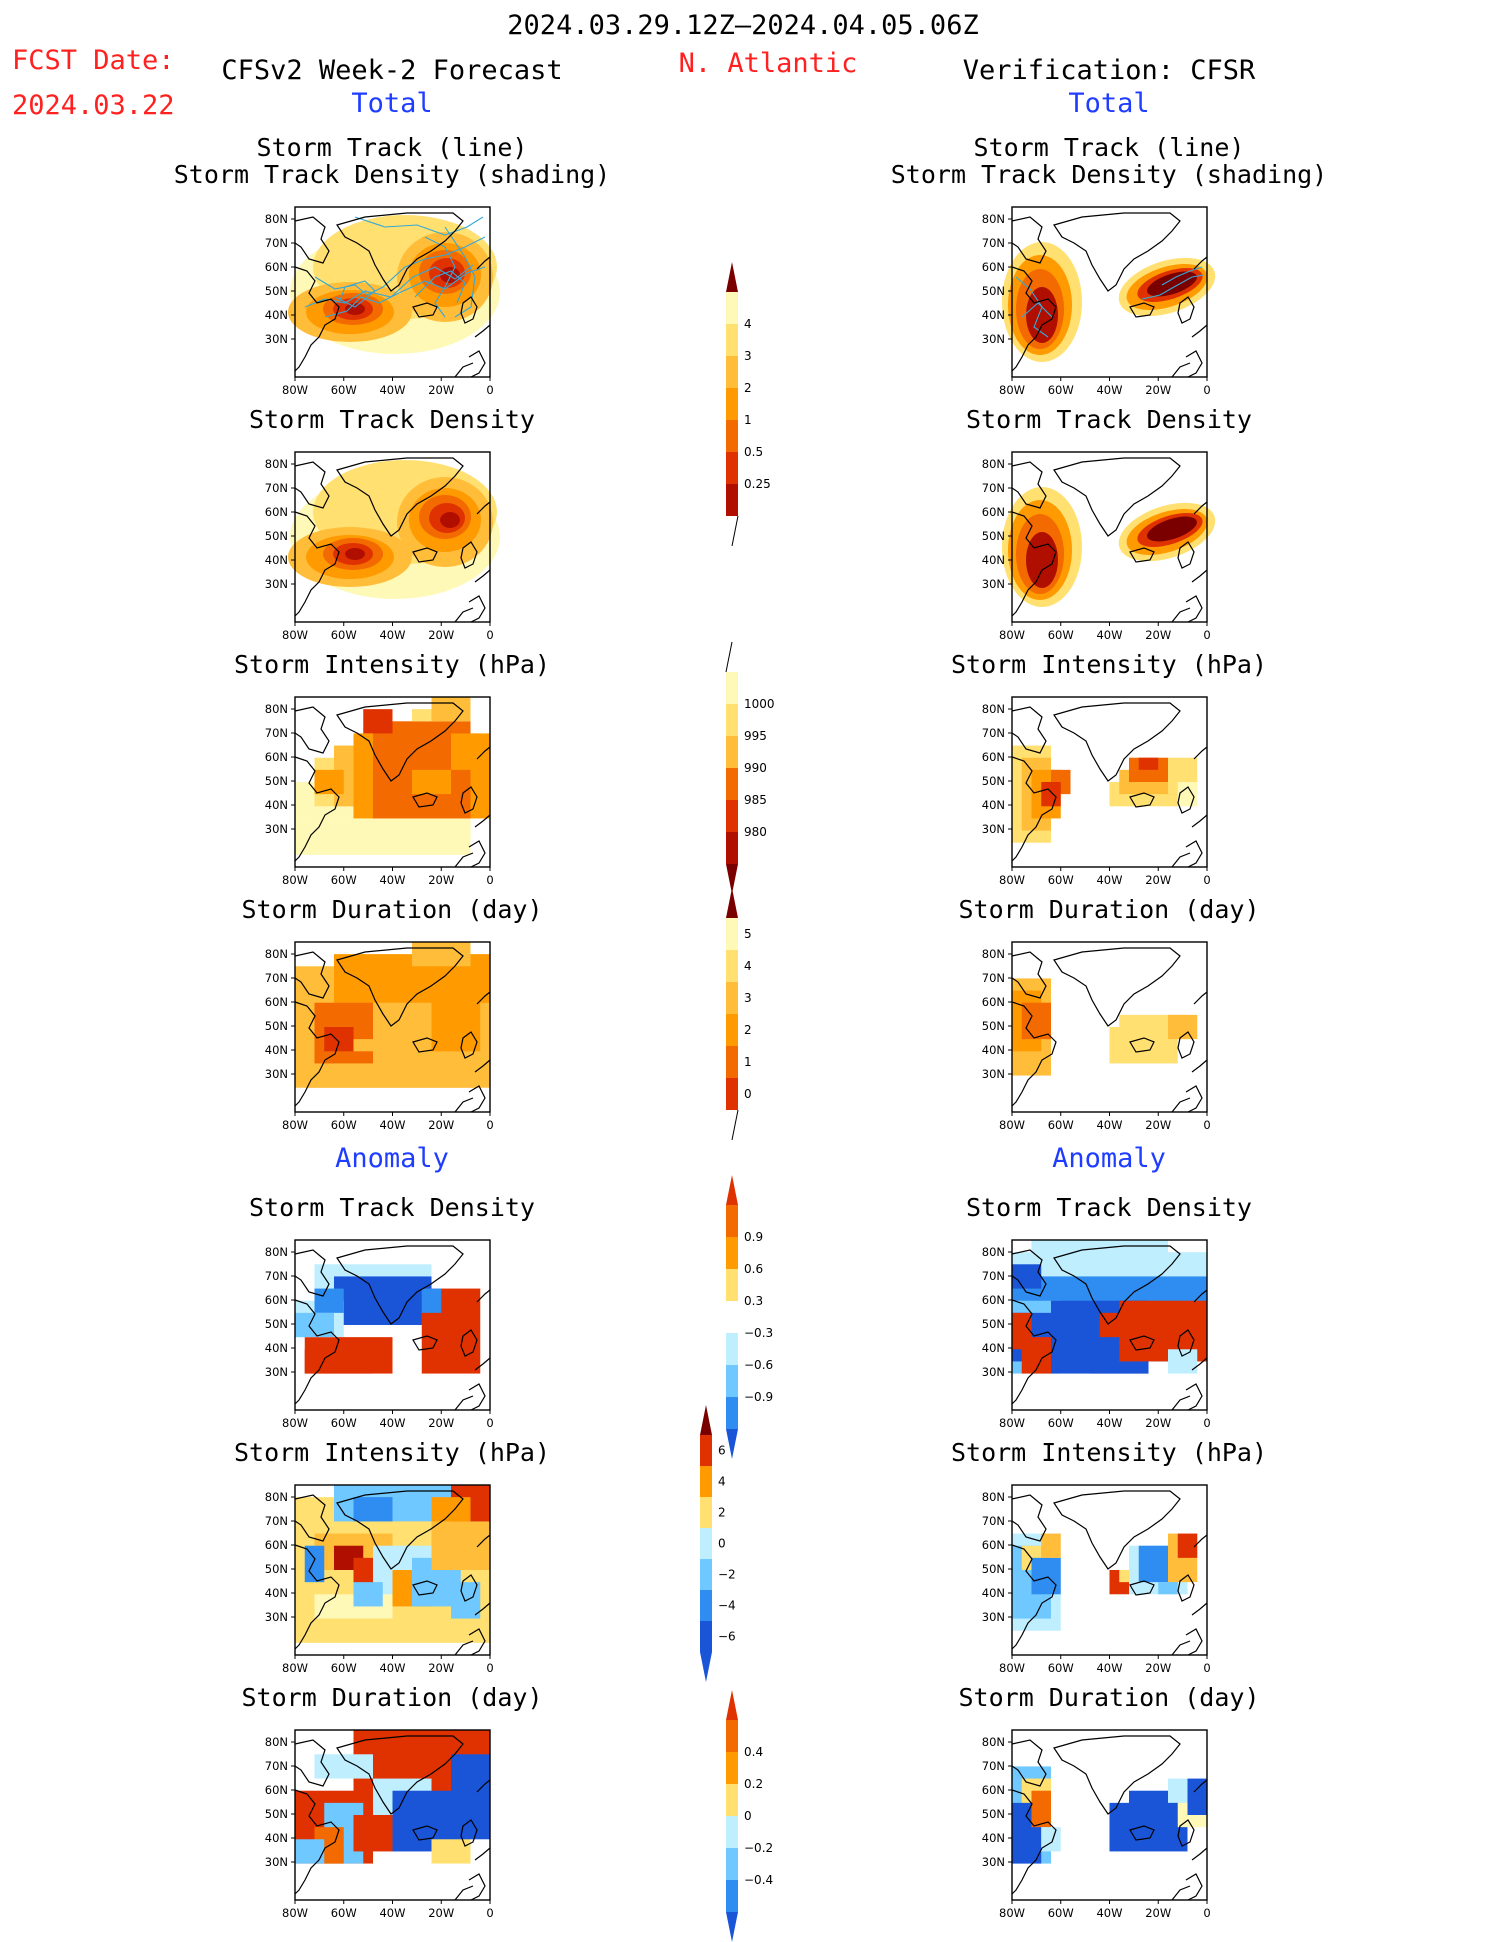  I want to click on colorbar-label: 1, so click(748, 420).